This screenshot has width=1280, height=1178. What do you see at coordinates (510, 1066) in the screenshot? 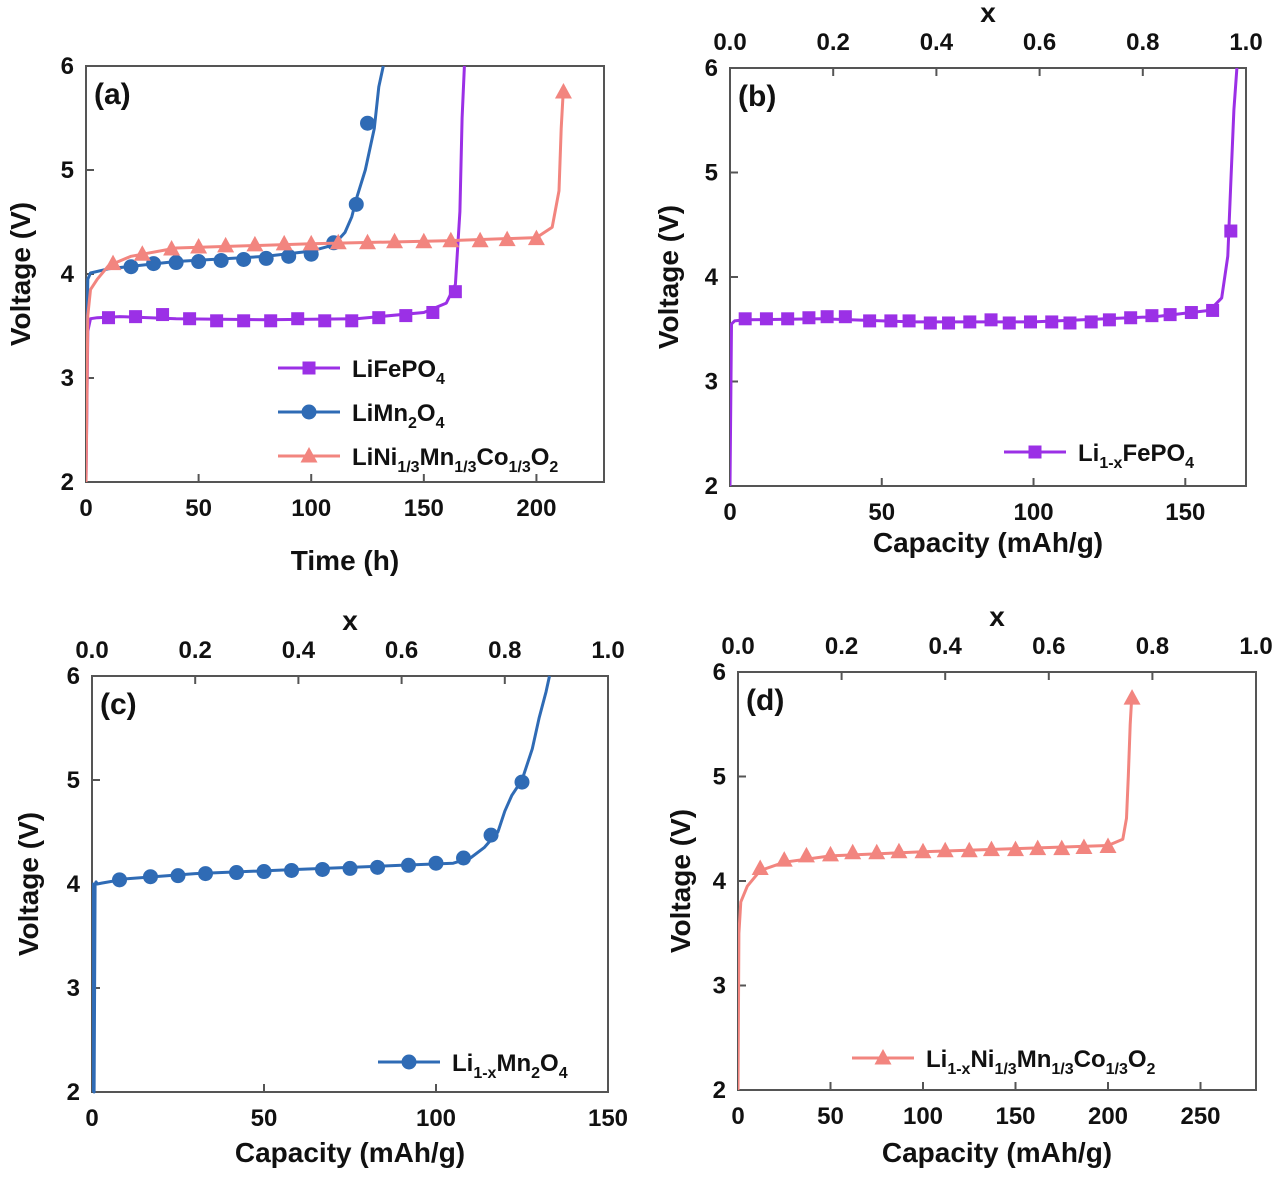
I see `legend-label: Li1-xMn2O4` at bounding box center [510, 1066].